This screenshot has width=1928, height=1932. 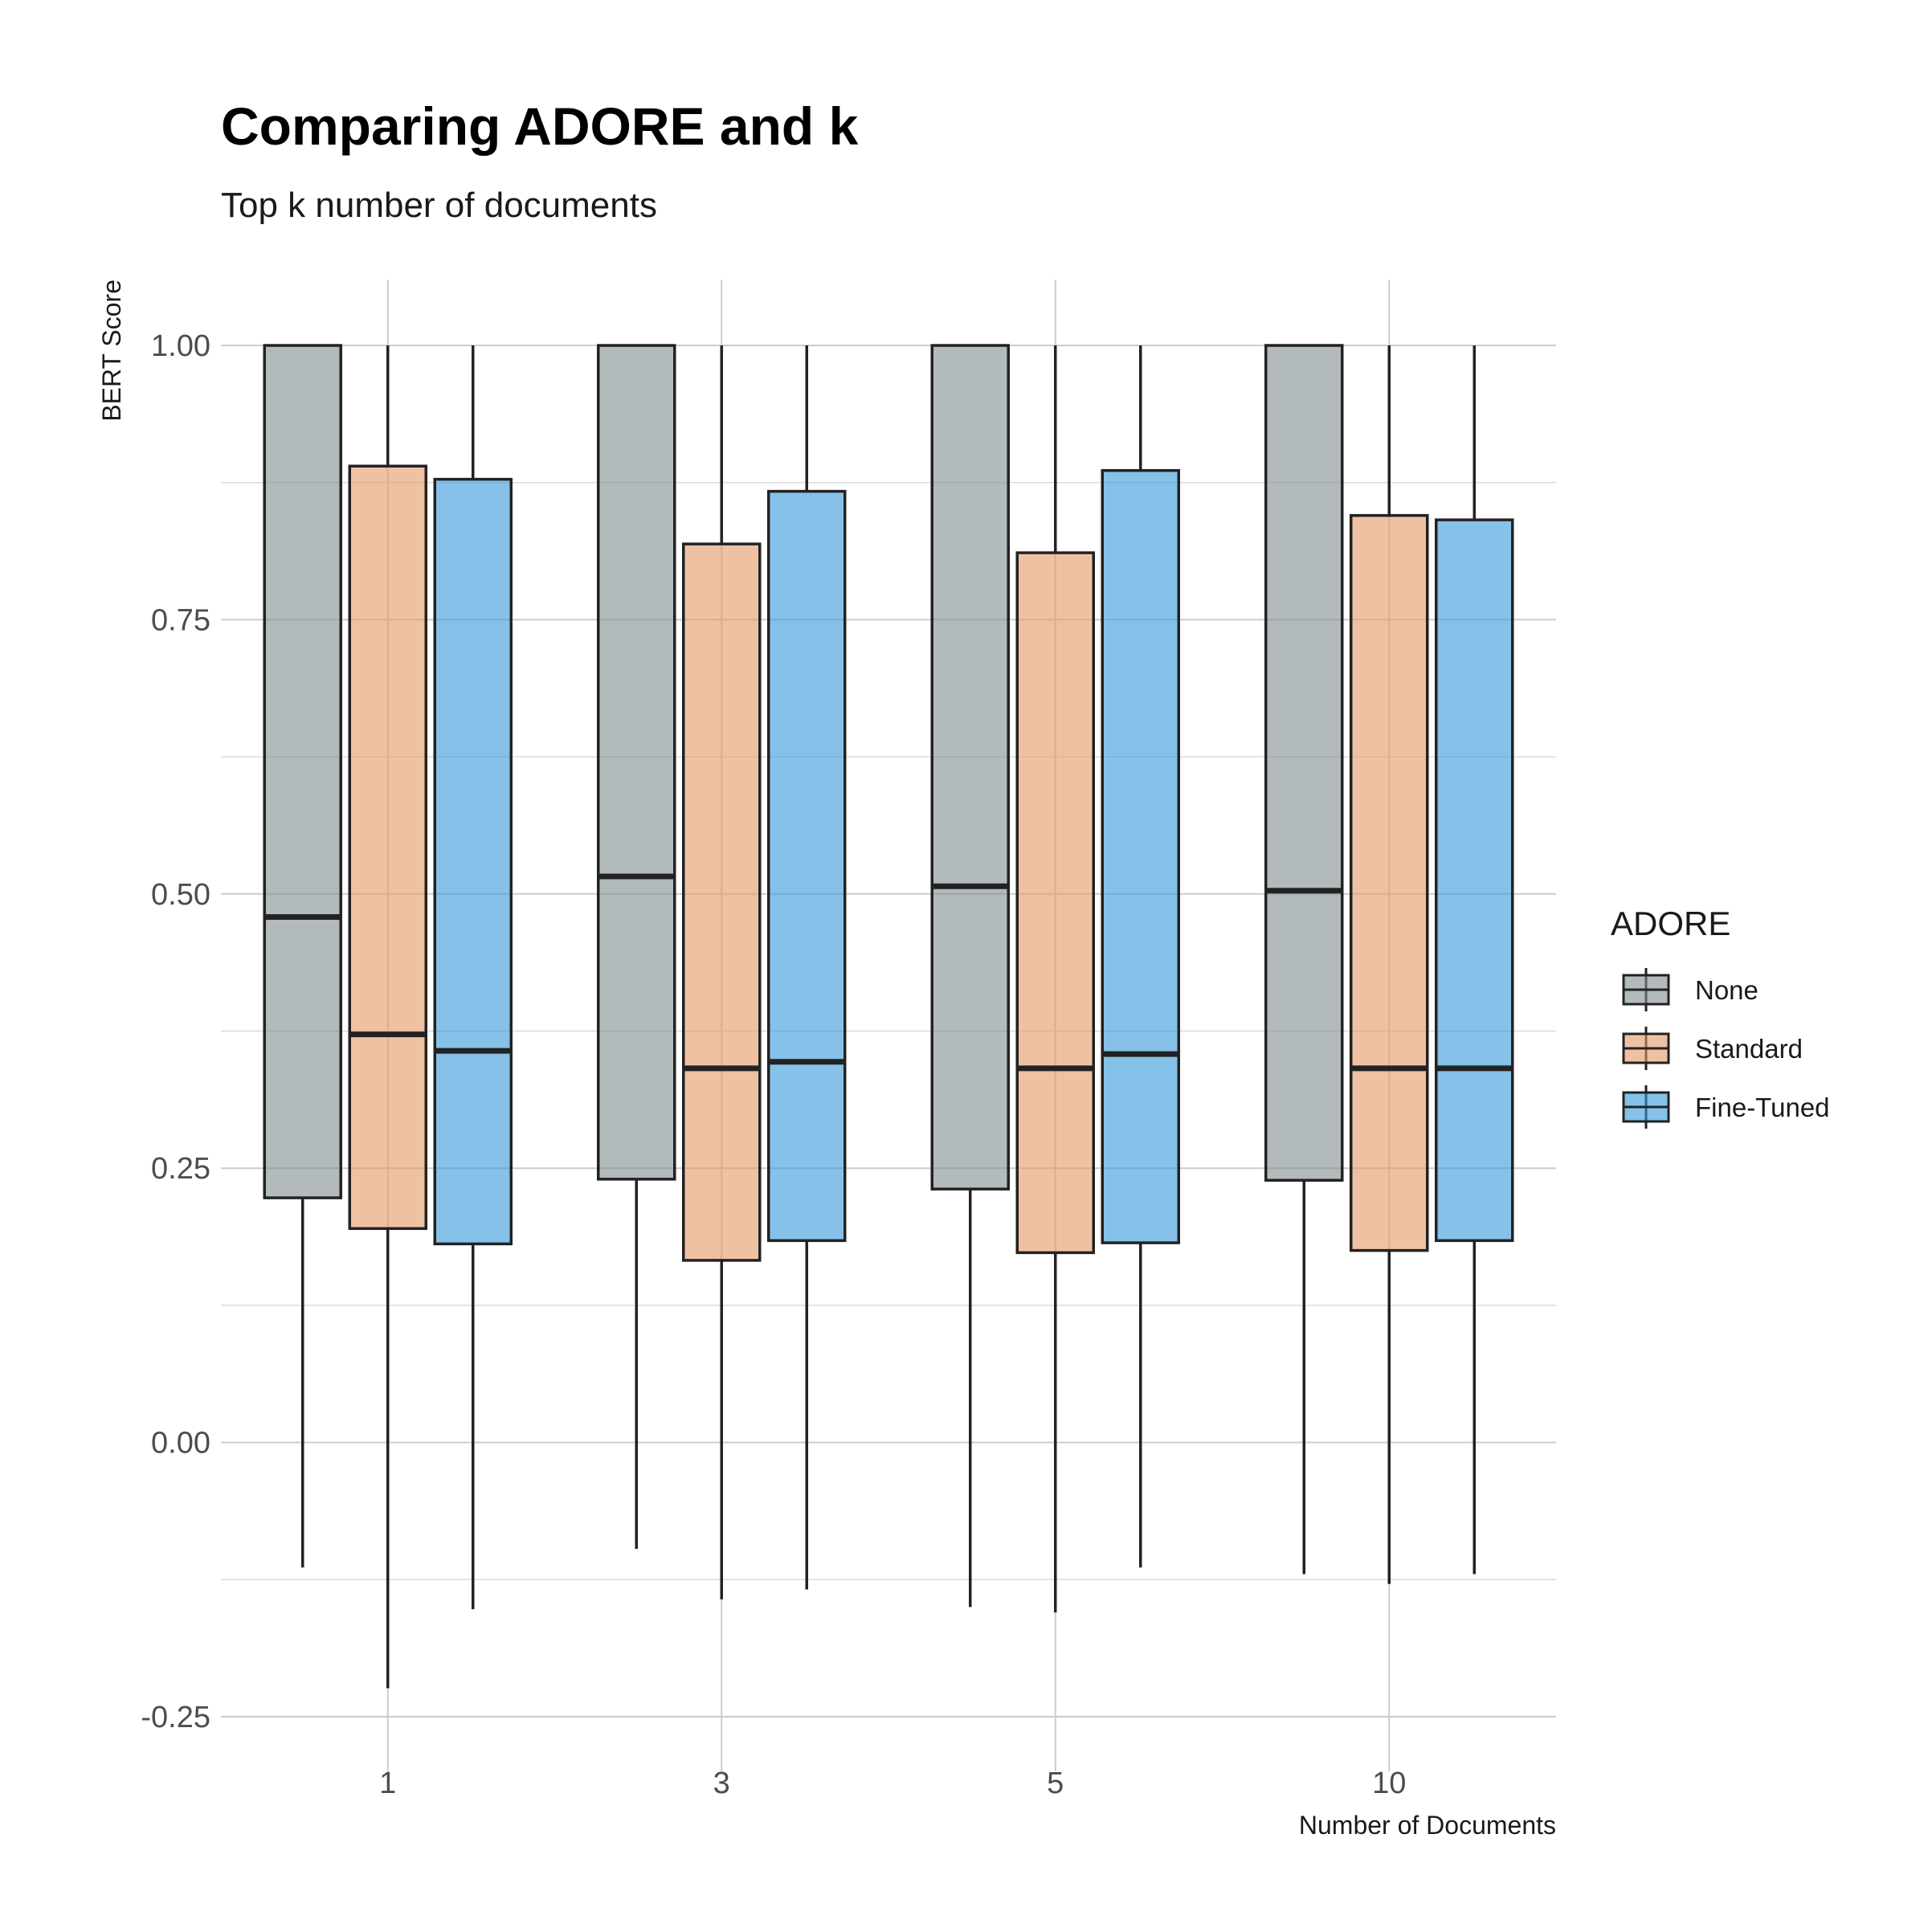 What do you see at coordinates (180, 895) in the screenshot?
I see `y-tick-label: 0.50` at bounding box center [180, 895].